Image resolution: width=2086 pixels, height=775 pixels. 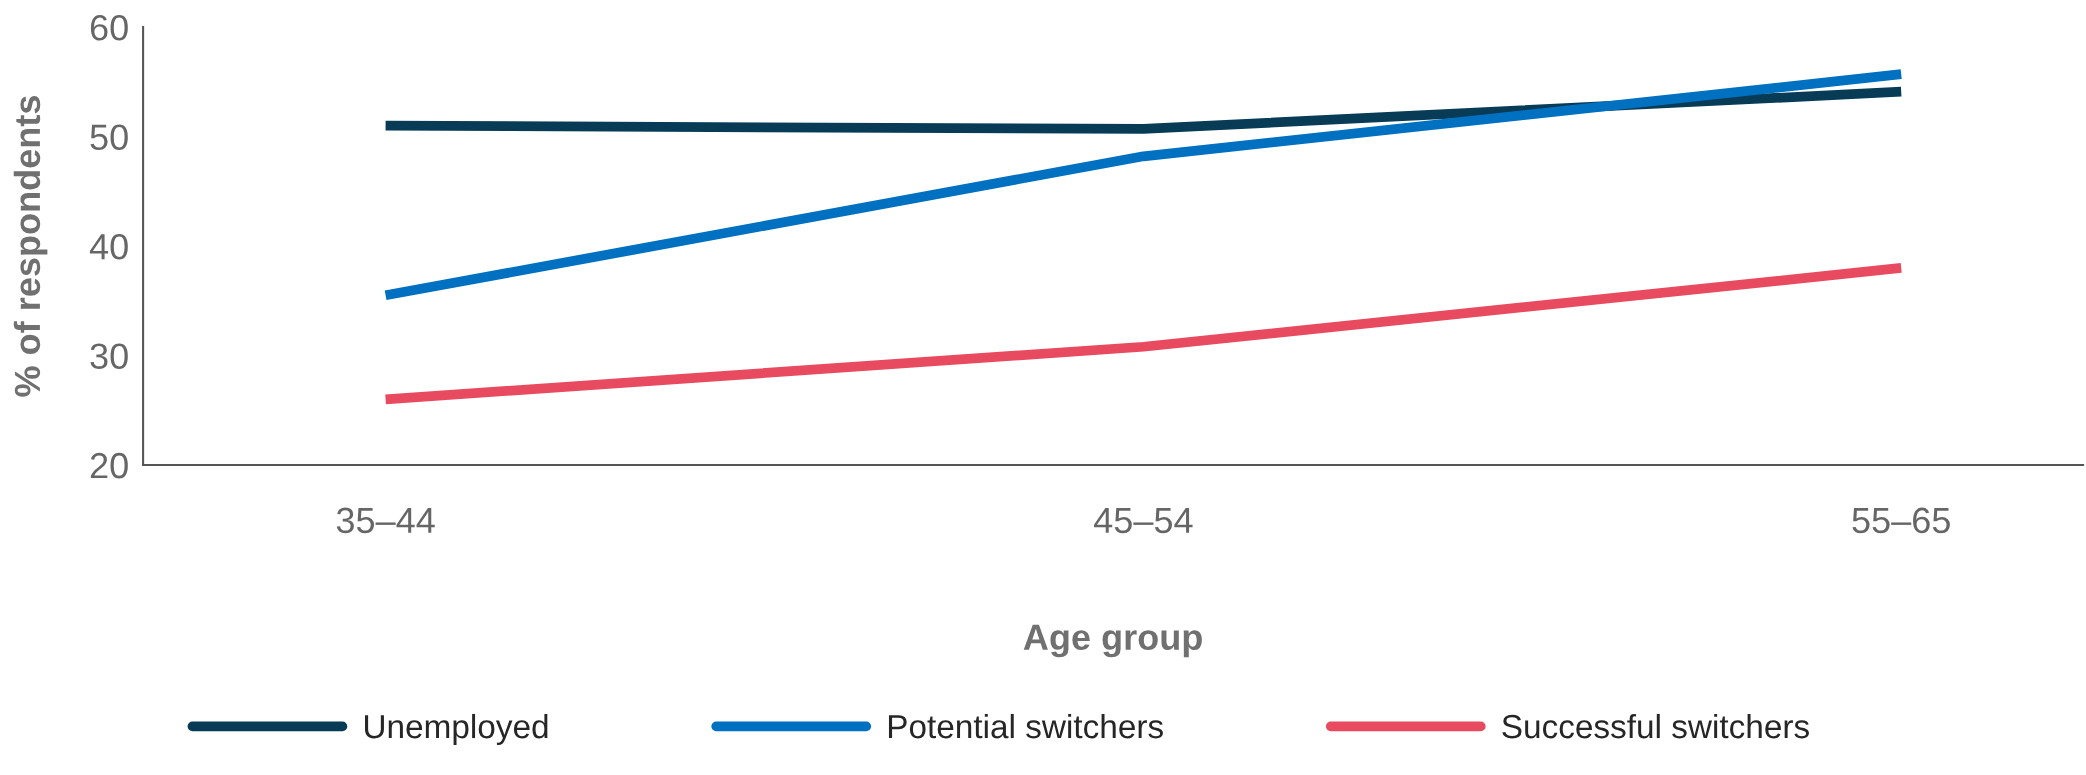 I want to click on legend-label: Potential switchers, so click(x=1025, y=726).